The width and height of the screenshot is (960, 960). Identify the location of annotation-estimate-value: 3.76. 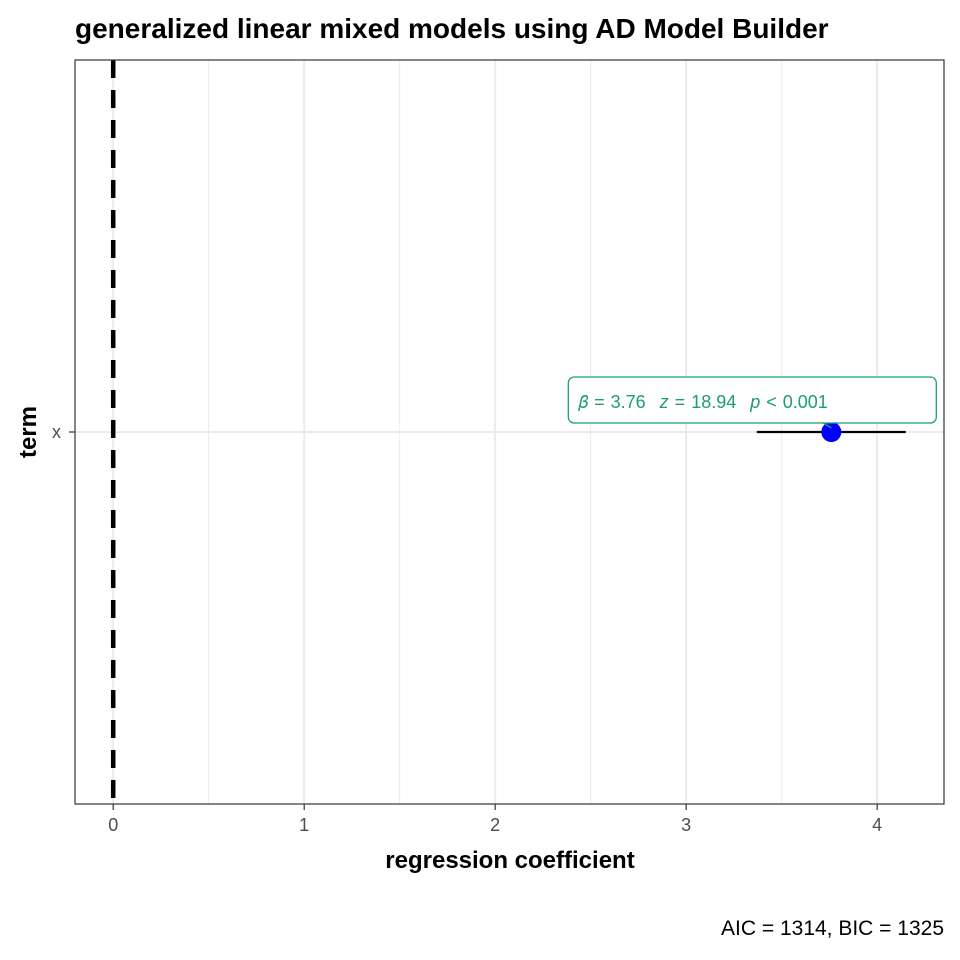
(628, 402).